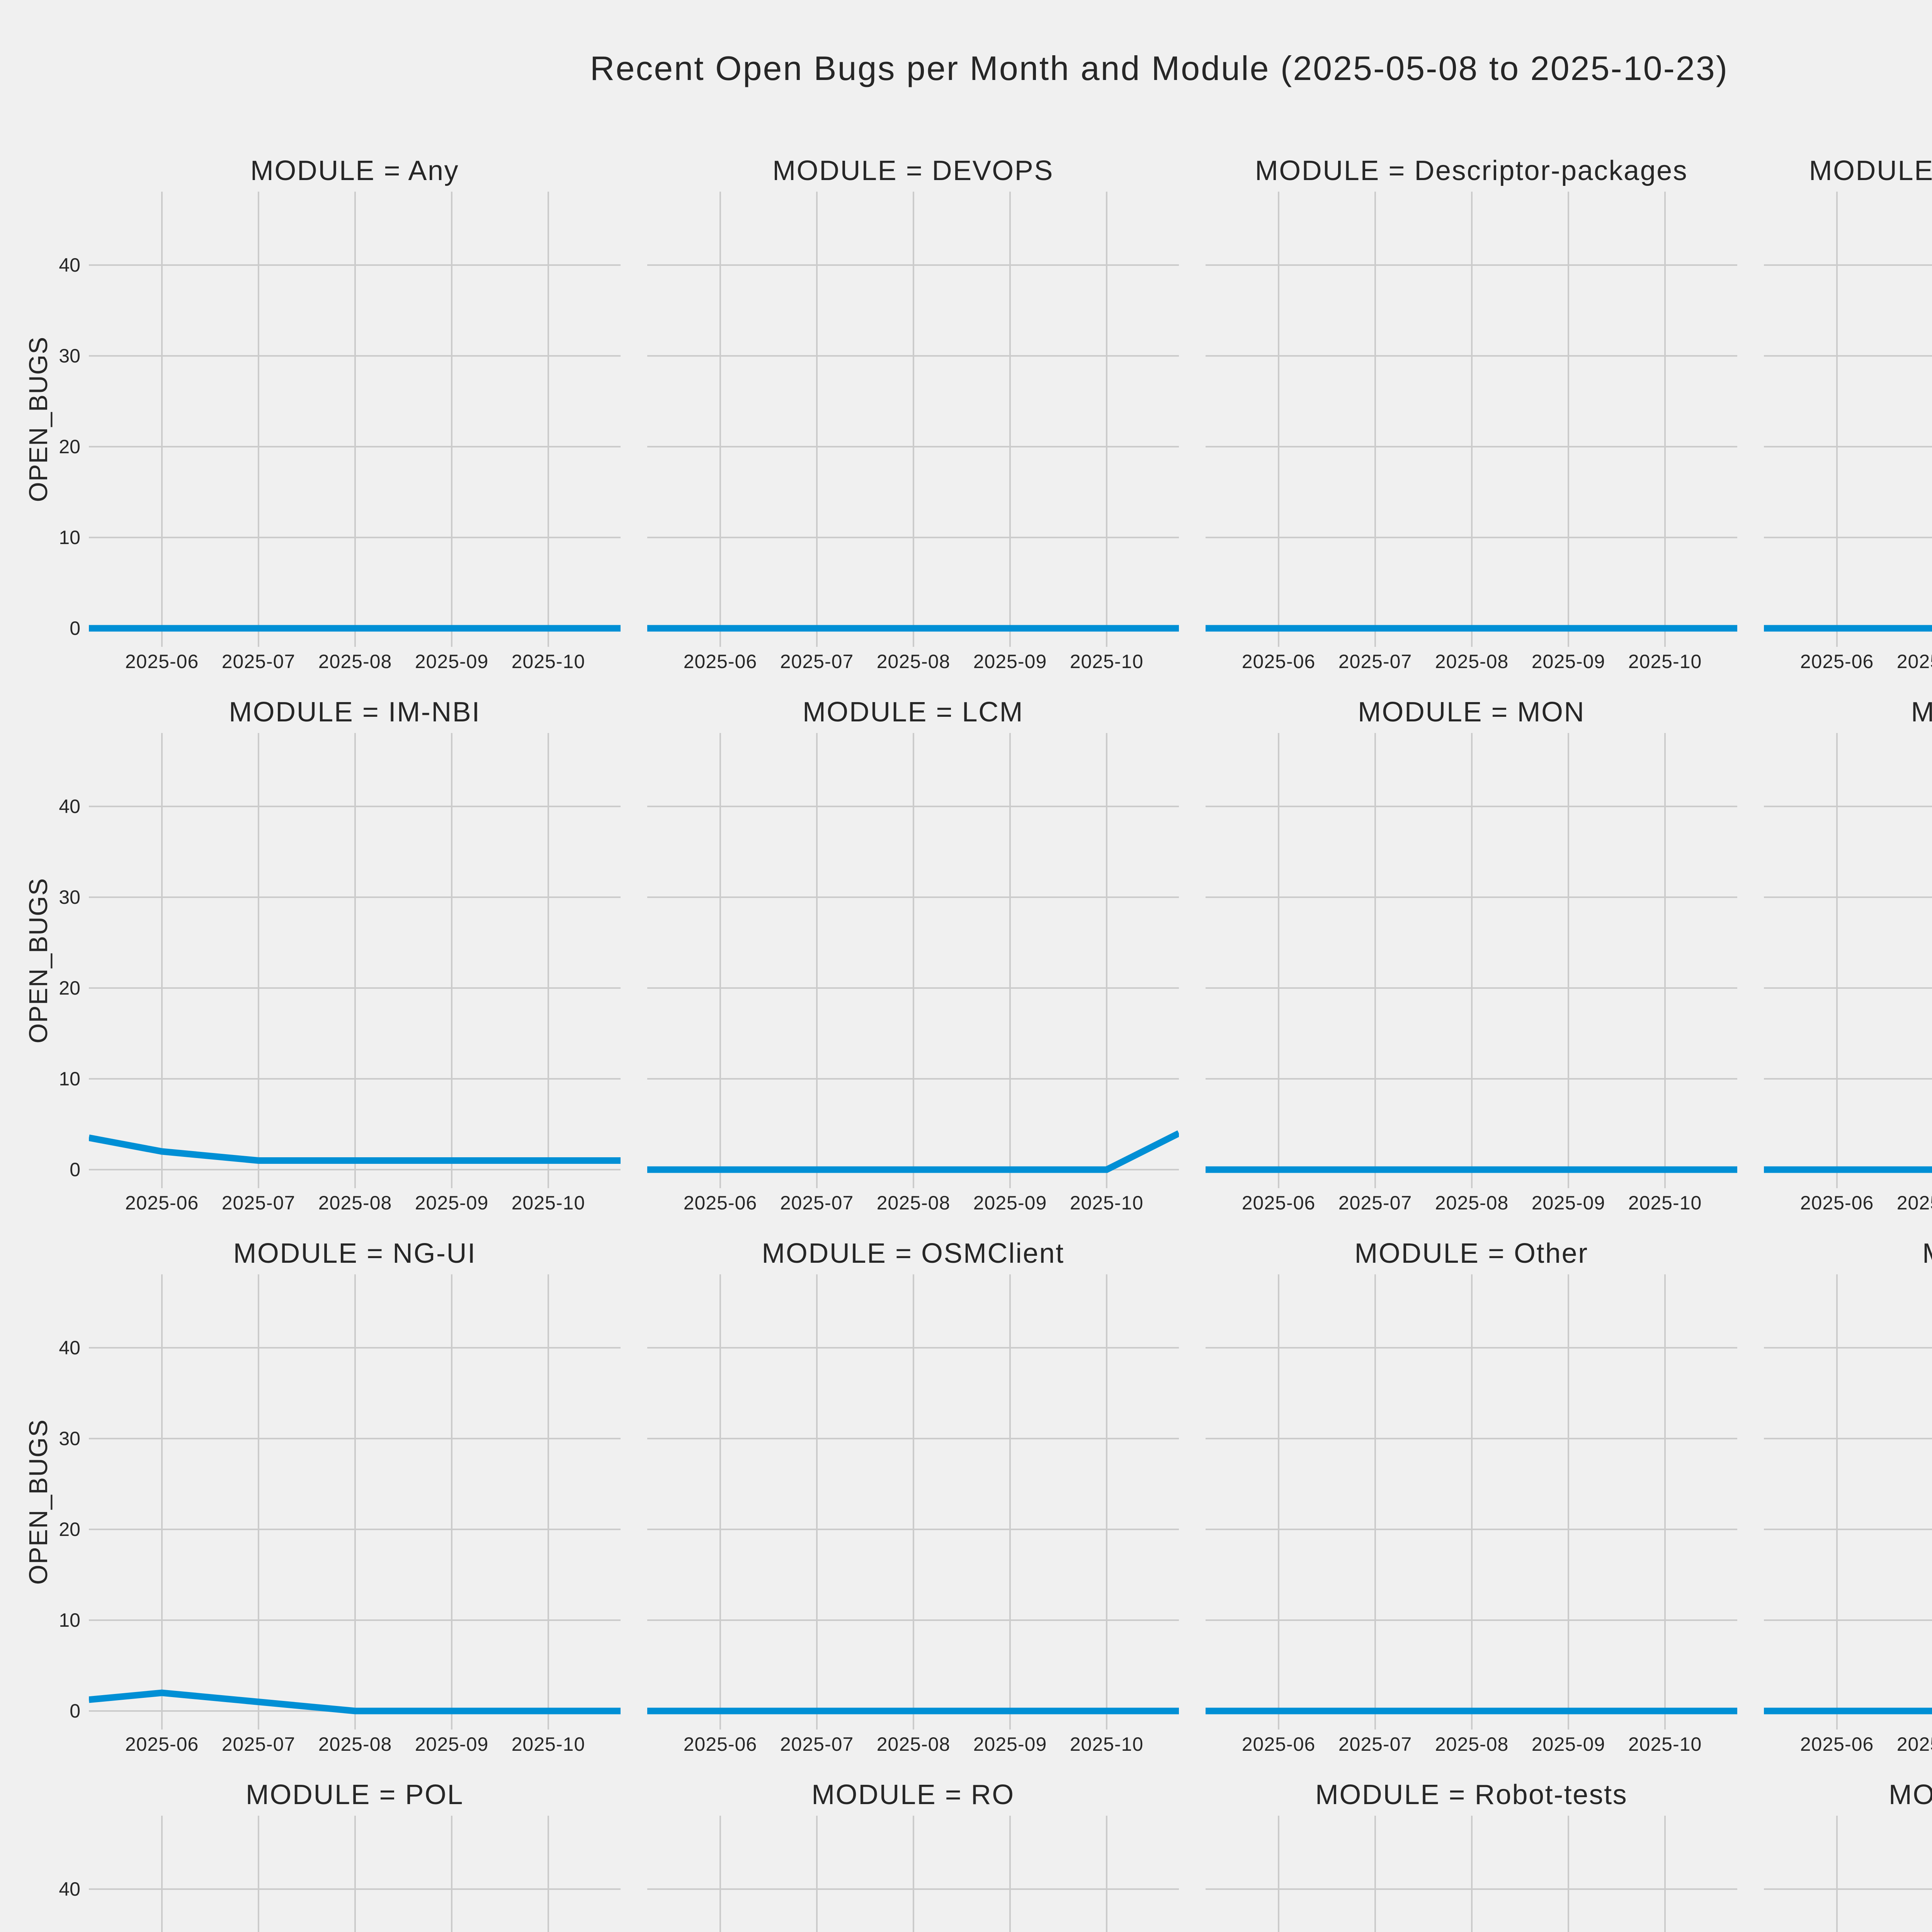 This screenshot has width=1932, height=1932. Describe the element at coordinates (1870, 170) in the screenshot. I see `svg-text: MODULE = Documentation / Wiki` at that location.